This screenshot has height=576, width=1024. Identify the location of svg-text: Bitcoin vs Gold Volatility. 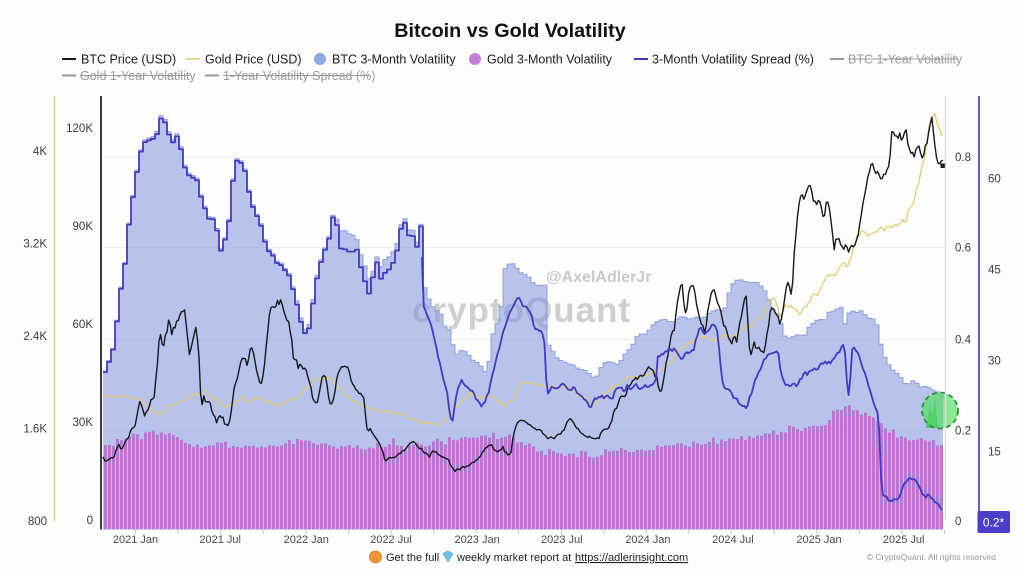
(510, 31).